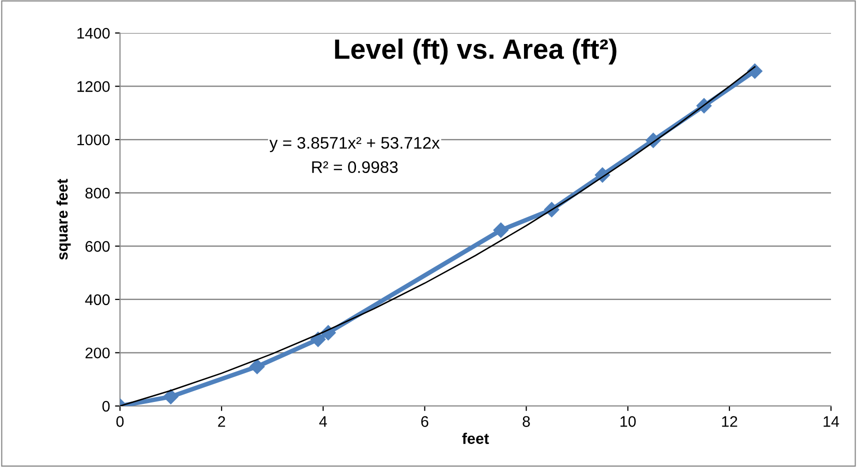  I want to click on x-tick-label: 0, so click(120, 421).